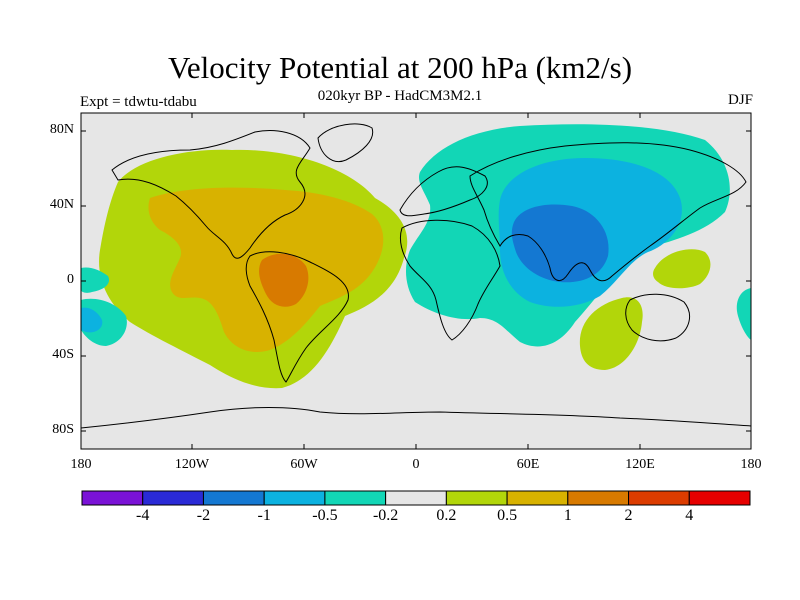 The image size is (800, 600). Describe the element at coordinates (400, 67) in the screenshot. I see `map-title: Velocity Potential at 200 hPa (km2/s)` at that location.